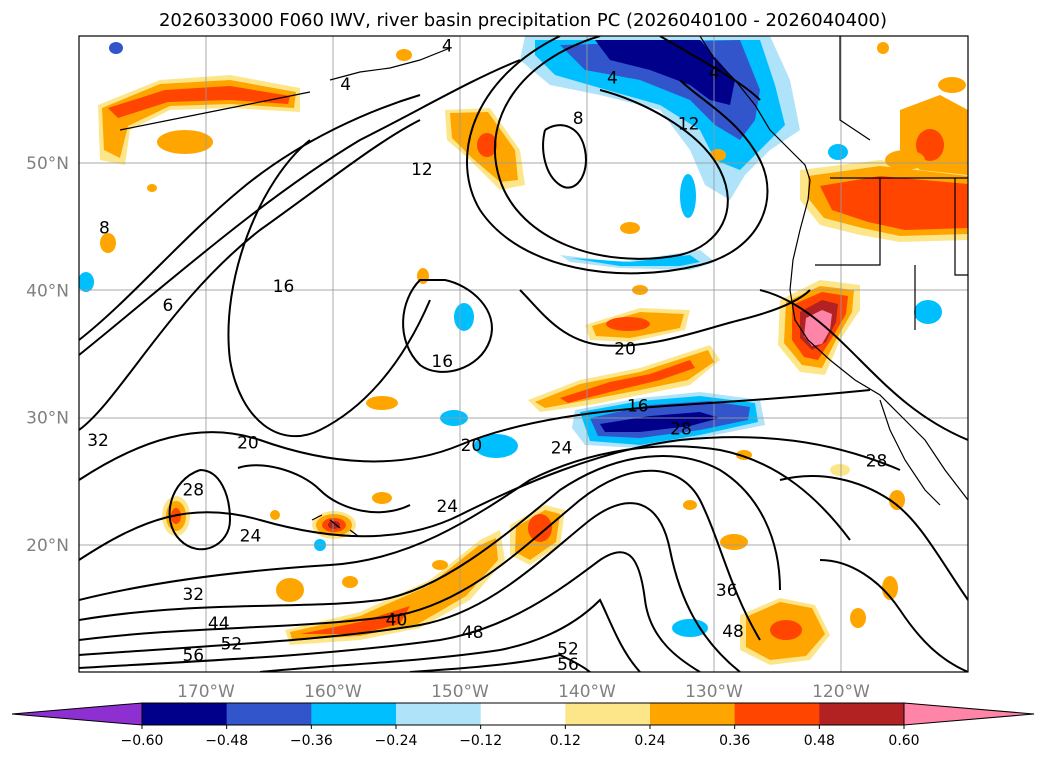 The height and width of the screenshot is (765, 1047). Describe the element at coordinates (910, 452) in the screenshot. I see `coastline-baja` at that location.